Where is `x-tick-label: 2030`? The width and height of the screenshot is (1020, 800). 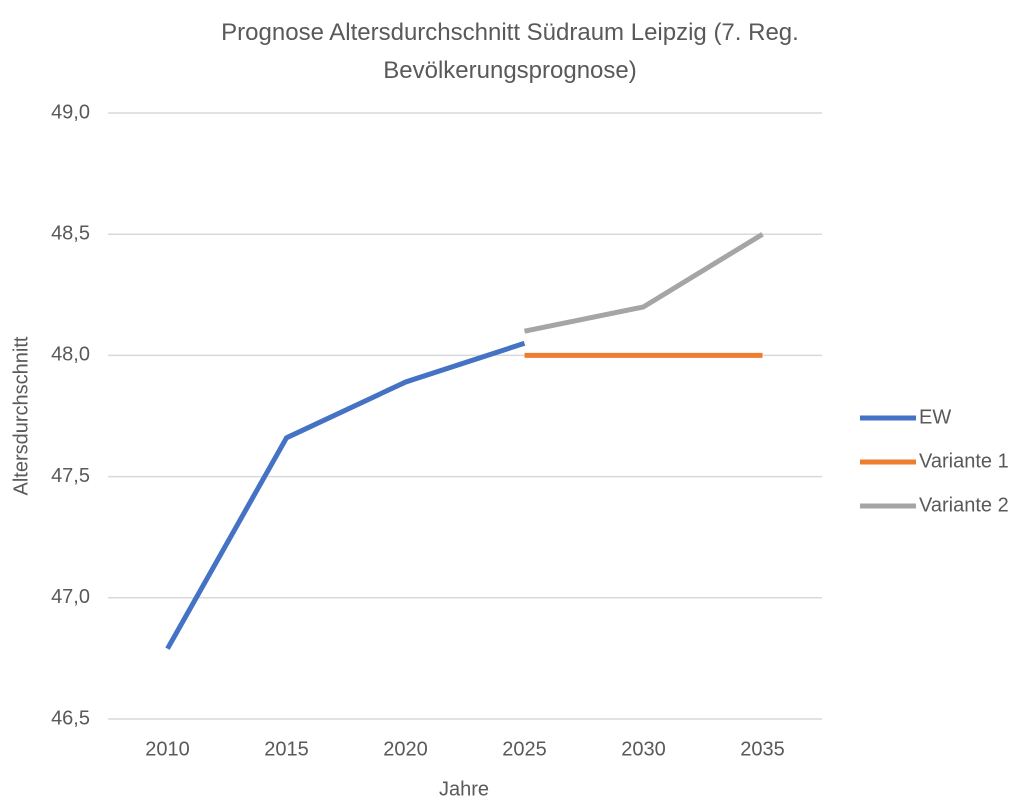 x-tick-label: 2030 is located at coordinates (643, 749).